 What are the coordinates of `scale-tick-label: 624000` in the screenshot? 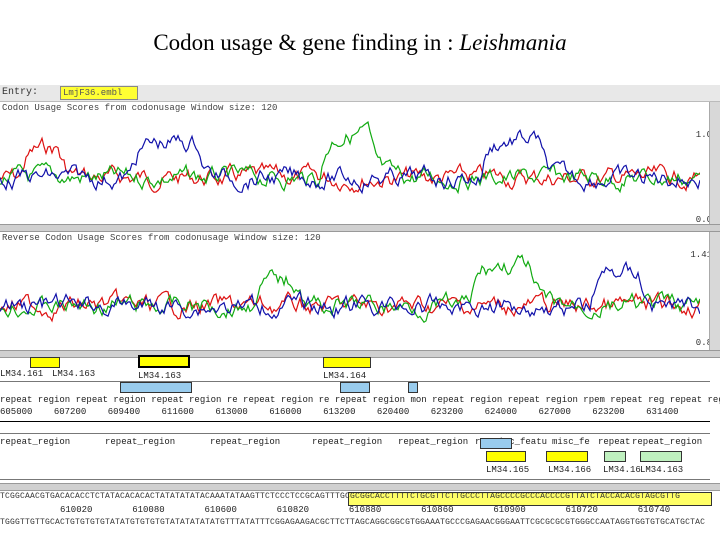 It's located at (501, 412).